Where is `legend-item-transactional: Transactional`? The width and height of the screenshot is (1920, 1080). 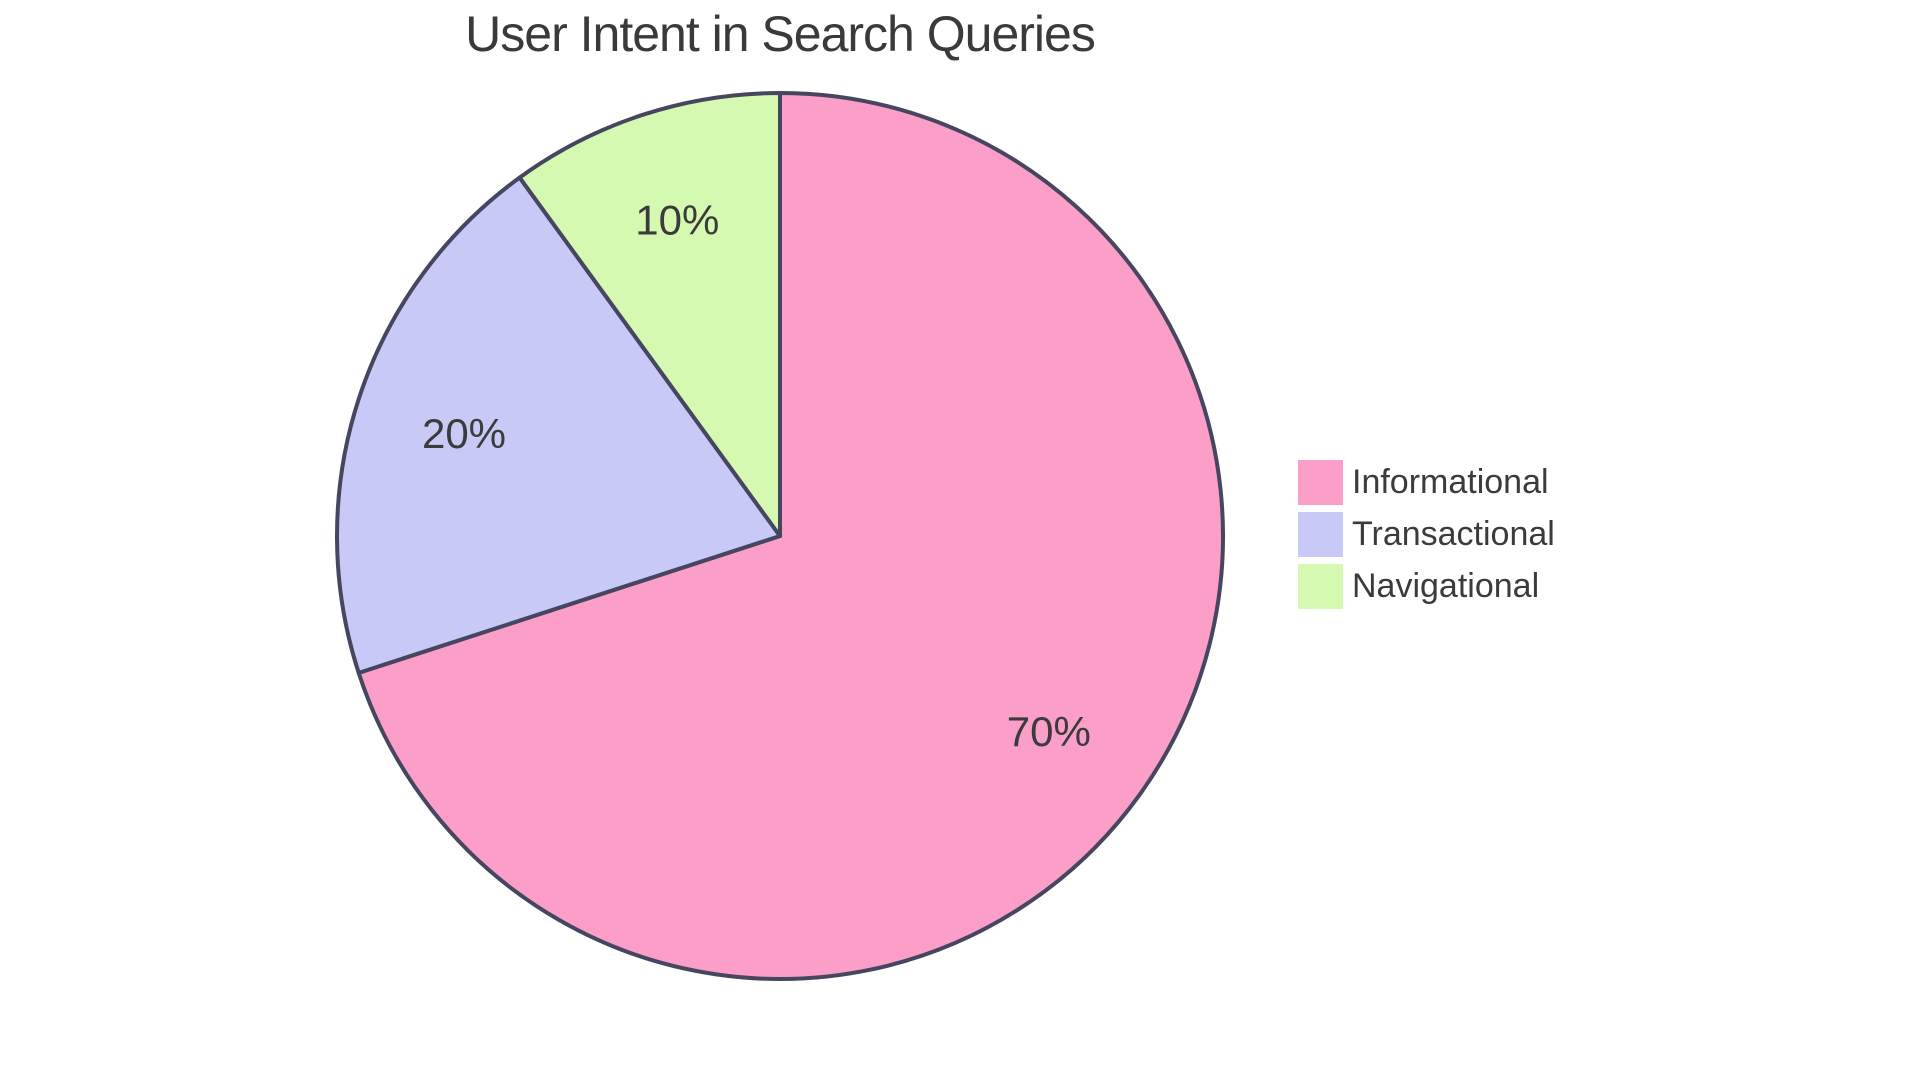 legend-item-transactional: Transactional is located at coordinates (1426, 534).